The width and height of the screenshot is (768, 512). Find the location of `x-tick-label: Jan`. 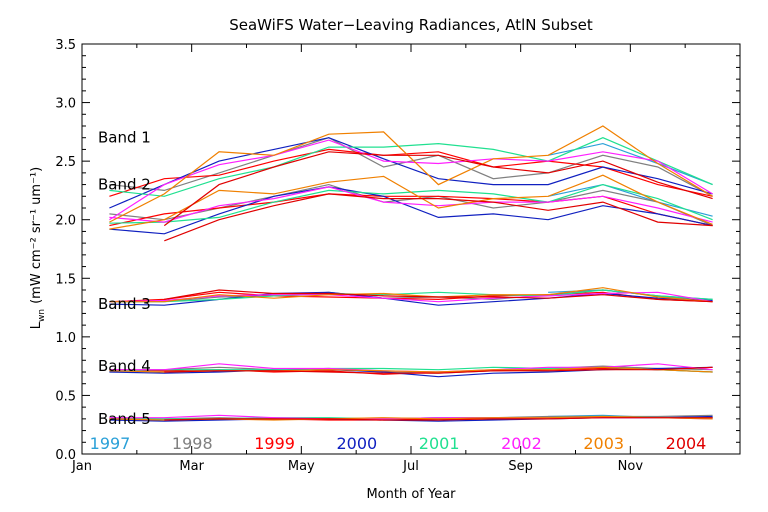

x-tick-label: Jan is located at coordinates (81, 466).